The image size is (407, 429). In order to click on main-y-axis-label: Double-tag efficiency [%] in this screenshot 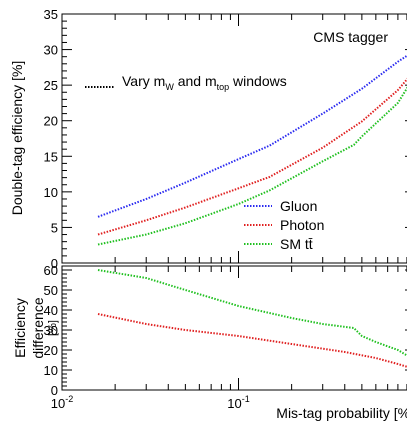, I will do `click(17, 138)`.